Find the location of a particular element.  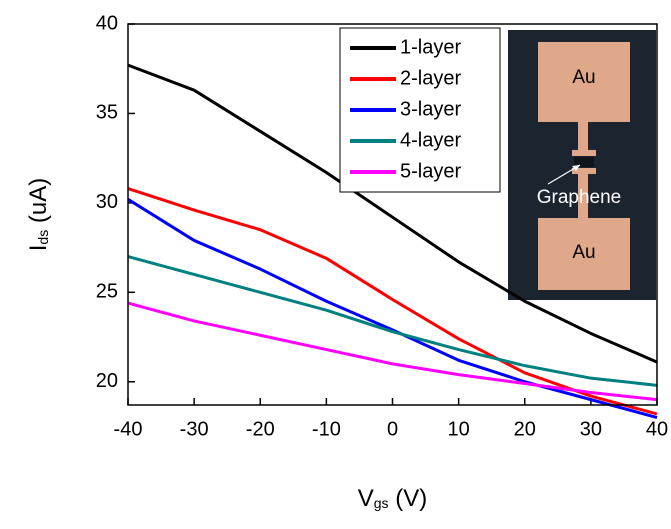

inset-photo is located at coordinates (582, 165).